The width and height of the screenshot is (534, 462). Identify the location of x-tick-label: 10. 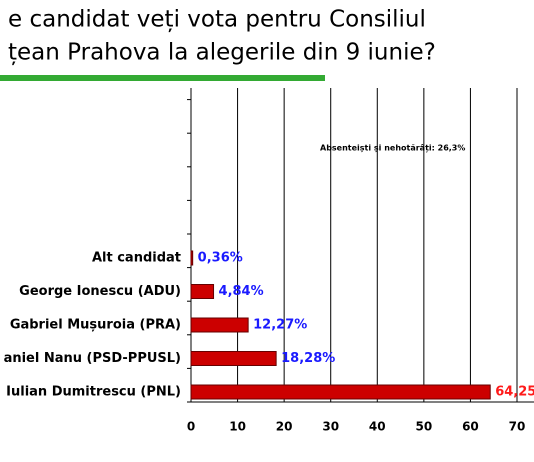
(237, 427).